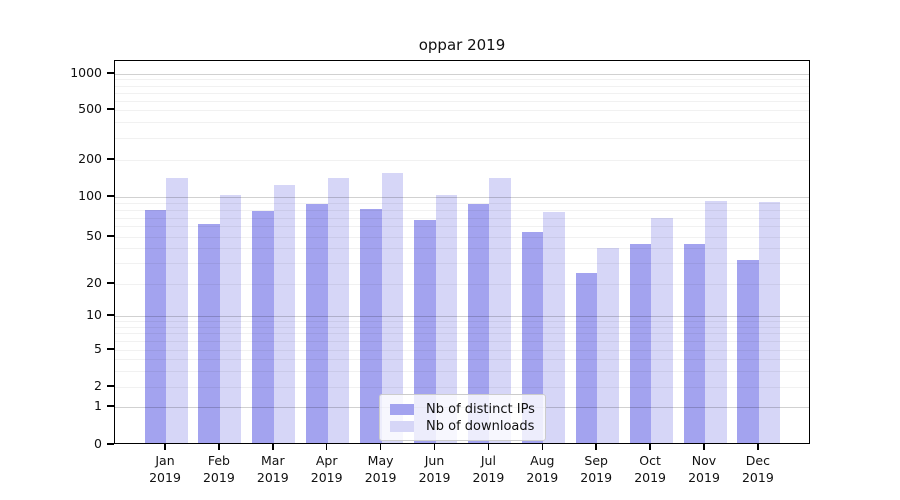  Describe the element at coordinates (381, 469) in the screenshot. I see `x-tick-label: May 2019` at that location.